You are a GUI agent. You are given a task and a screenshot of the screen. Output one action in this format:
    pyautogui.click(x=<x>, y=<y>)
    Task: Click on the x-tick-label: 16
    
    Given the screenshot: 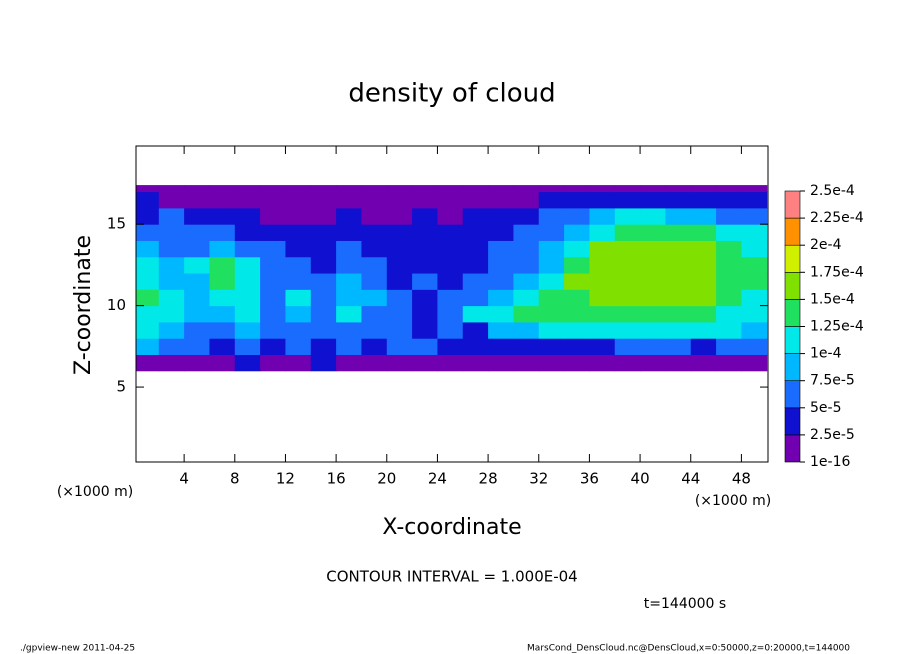 What is the action you would take?
    pyautogui.click(x=336, y=479)
    